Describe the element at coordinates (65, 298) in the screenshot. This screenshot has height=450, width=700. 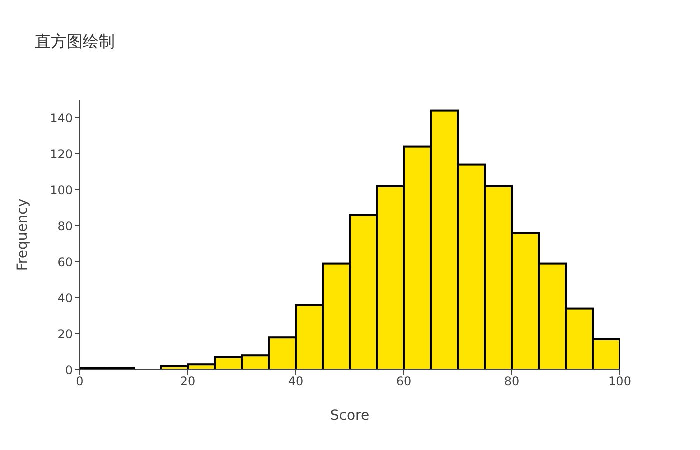
I see `y-tick-label: 40` at that location.